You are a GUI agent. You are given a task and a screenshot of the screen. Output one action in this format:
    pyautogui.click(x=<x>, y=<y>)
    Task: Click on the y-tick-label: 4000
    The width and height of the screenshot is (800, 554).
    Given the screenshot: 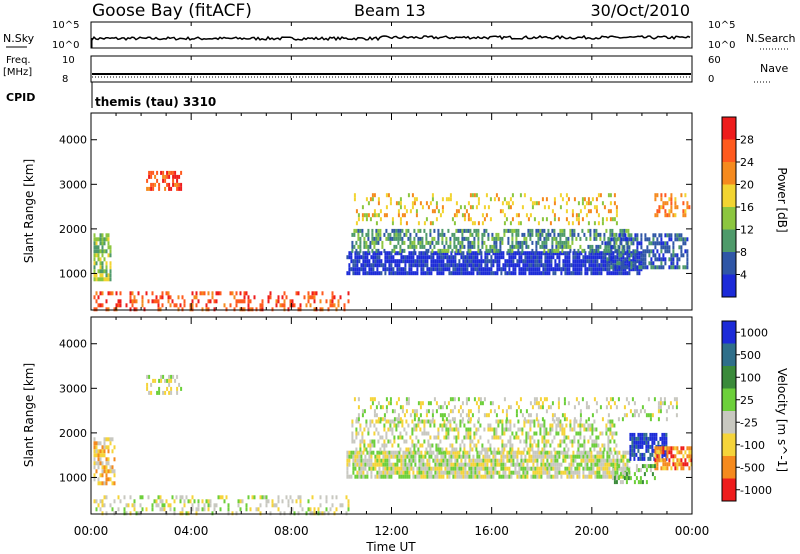 What is the action you would take?
    pyautogui.click(x=73, y=140)
    